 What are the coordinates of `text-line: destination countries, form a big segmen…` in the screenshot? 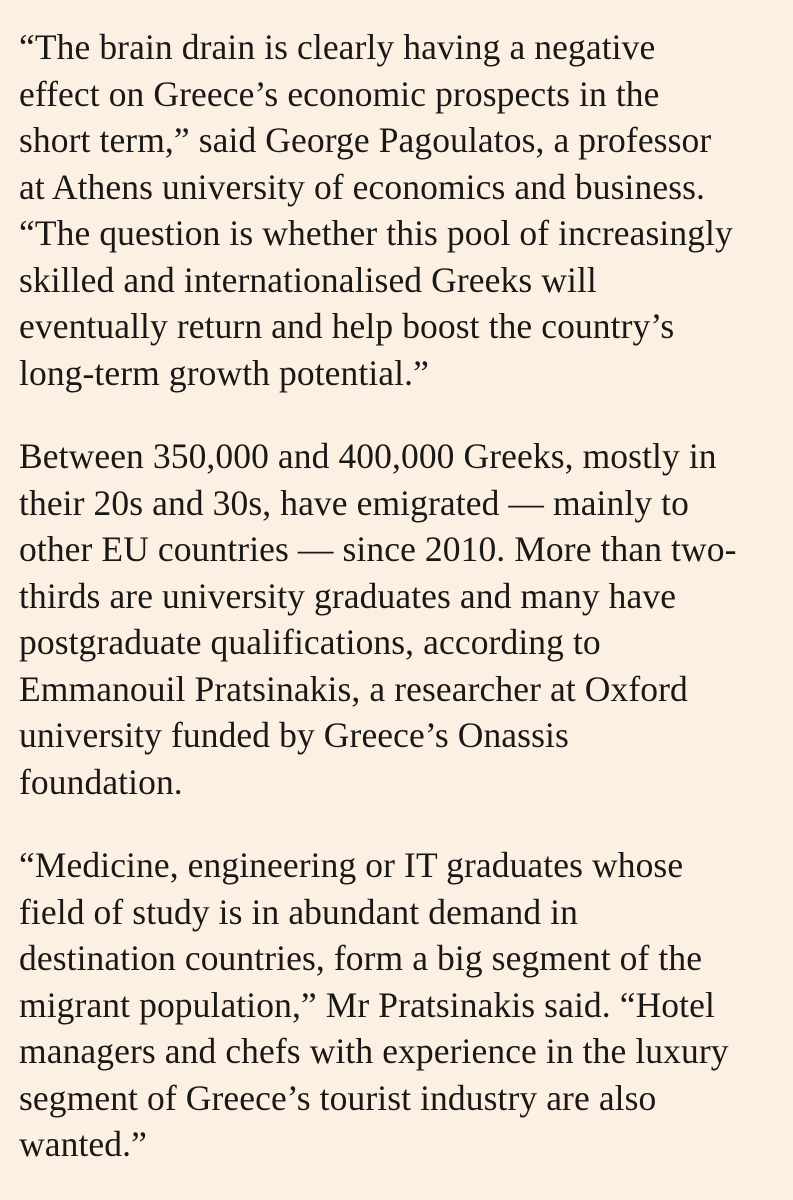 It's located at (361, 958).